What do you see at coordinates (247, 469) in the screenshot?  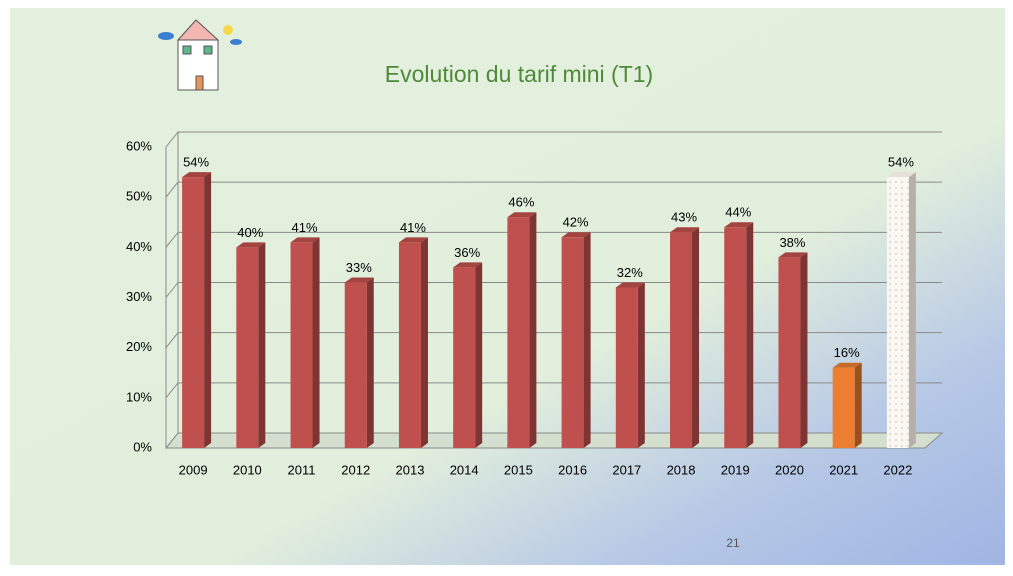 I see `x-tick-label: 2010` at bounding box center [247, 469].